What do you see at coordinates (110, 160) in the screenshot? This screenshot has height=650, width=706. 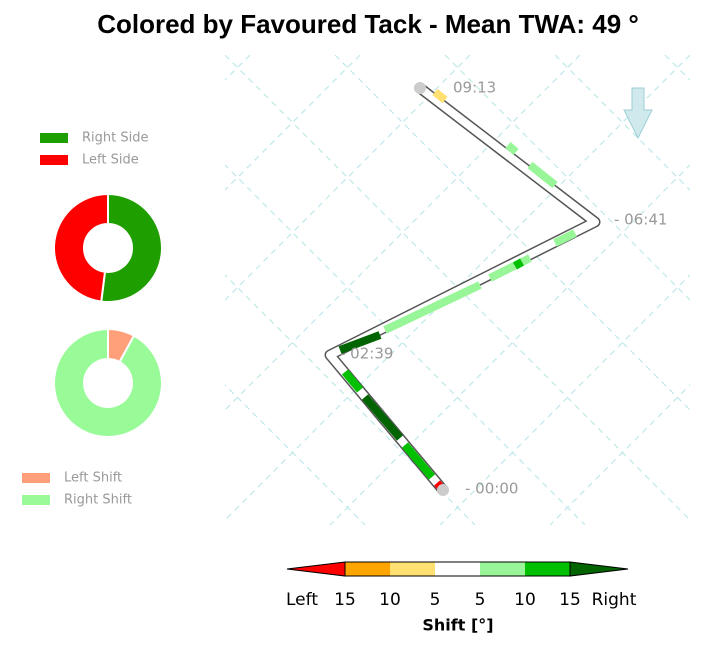 I see `legend-label: Left Side` at bounding box center [110, 160].